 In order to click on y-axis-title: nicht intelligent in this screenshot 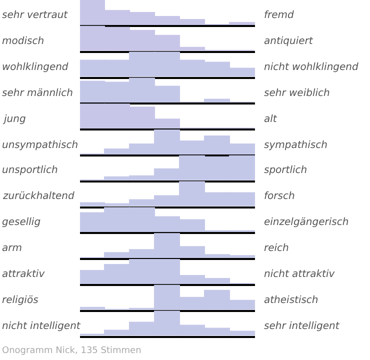, I will do `click(42, 326)`.